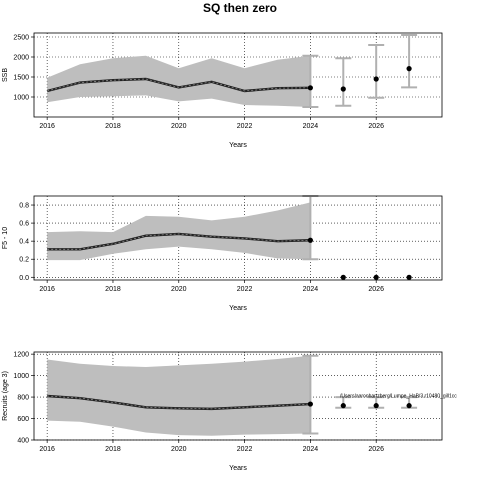 This screenshot has height=480, width=480. Describe the element at coordinates (311, 449) in the screenshot. I see `recruits-x-tick-label: 2024` at that location.